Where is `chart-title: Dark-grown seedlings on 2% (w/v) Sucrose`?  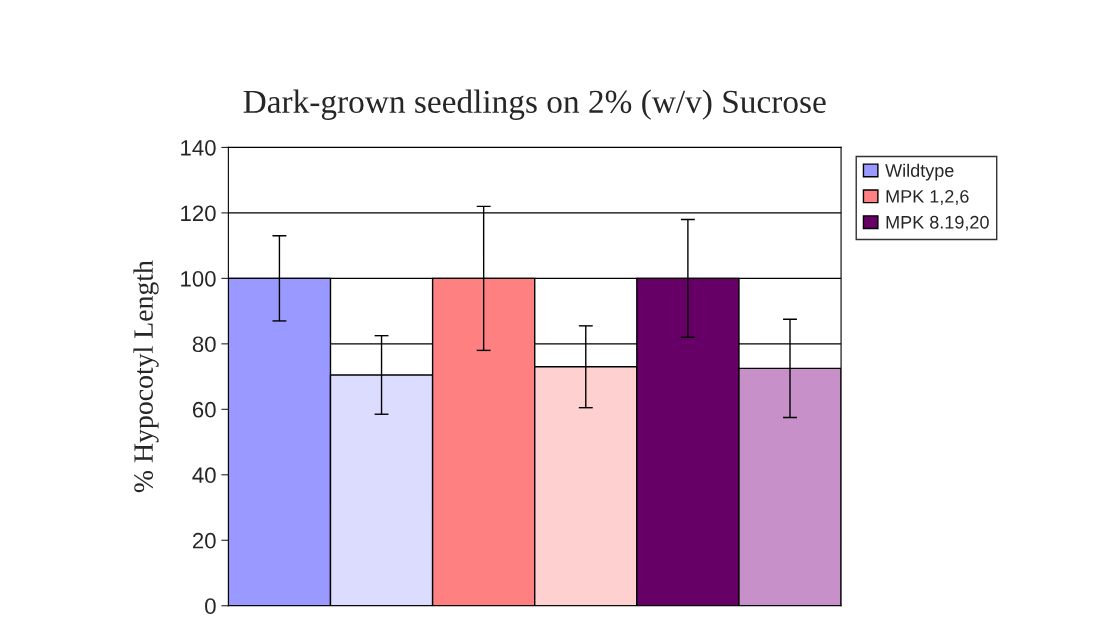
chart-title: Dark-grown seedlings on 2% (w/v) Sucrose is located at coordinates (534, 104).